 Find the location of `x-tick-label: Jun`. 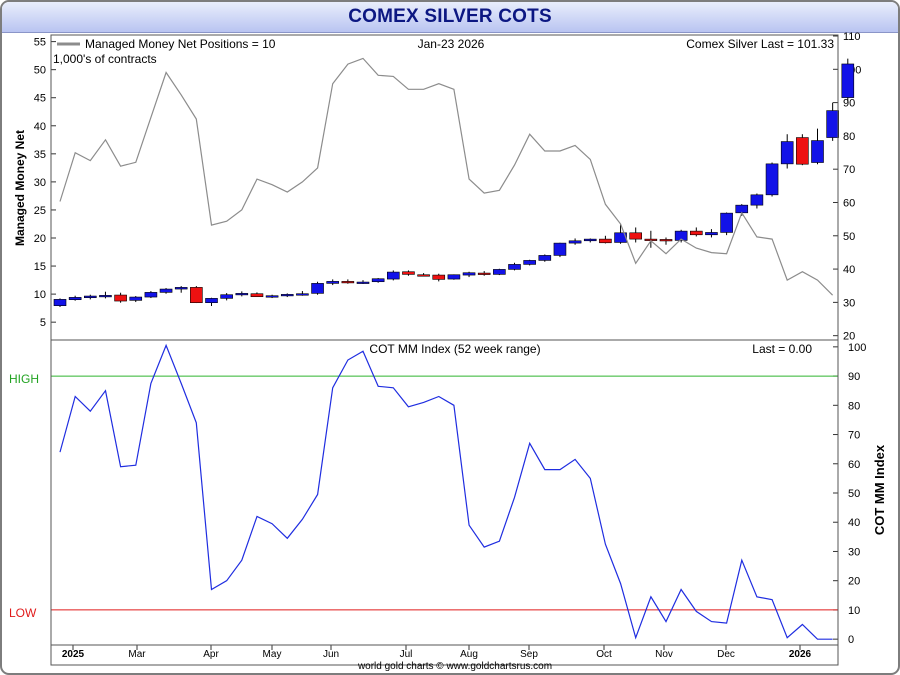

x-tick-label: Jun is located at coordinates (331, 654).